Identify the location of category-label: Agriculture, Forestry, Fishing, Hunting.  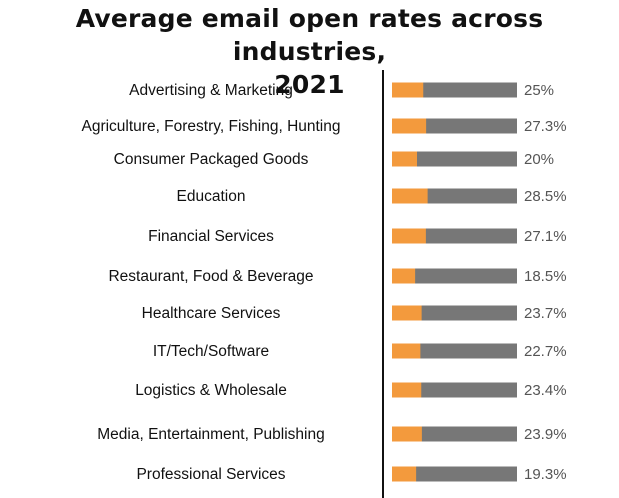
(210, 126).